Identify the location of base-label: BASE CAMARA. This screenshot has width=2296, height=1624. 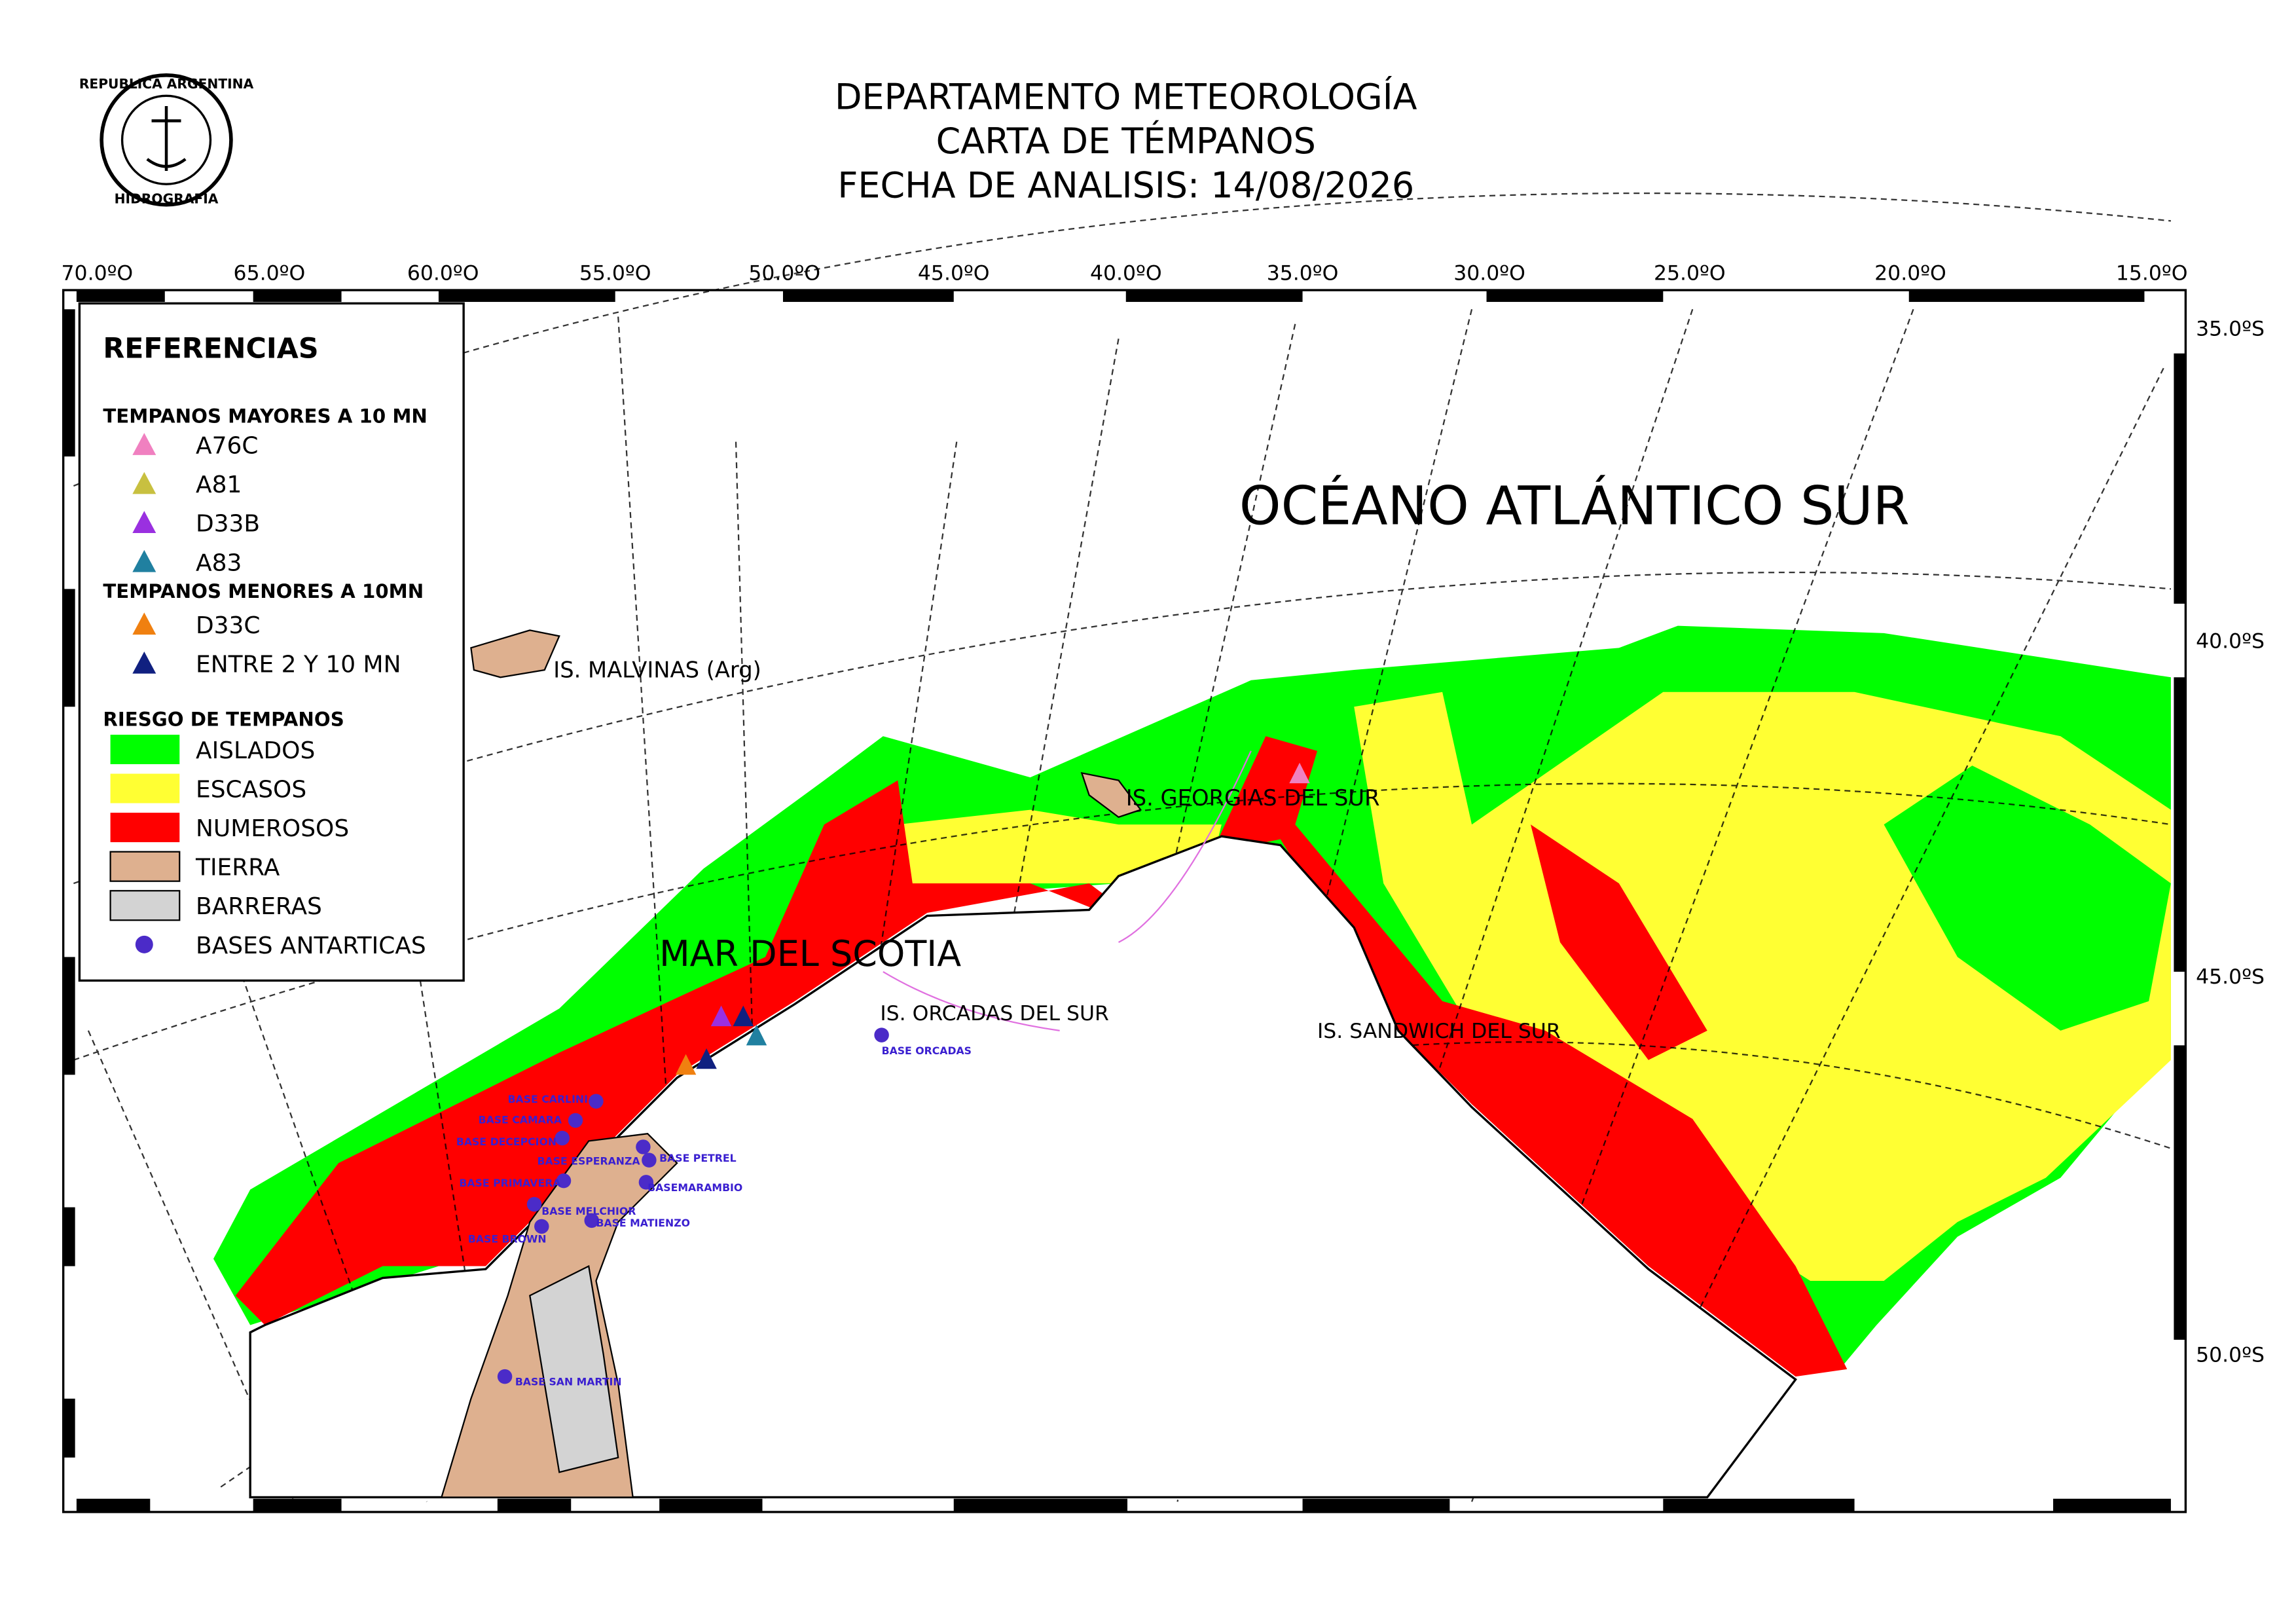
(520, 1119).